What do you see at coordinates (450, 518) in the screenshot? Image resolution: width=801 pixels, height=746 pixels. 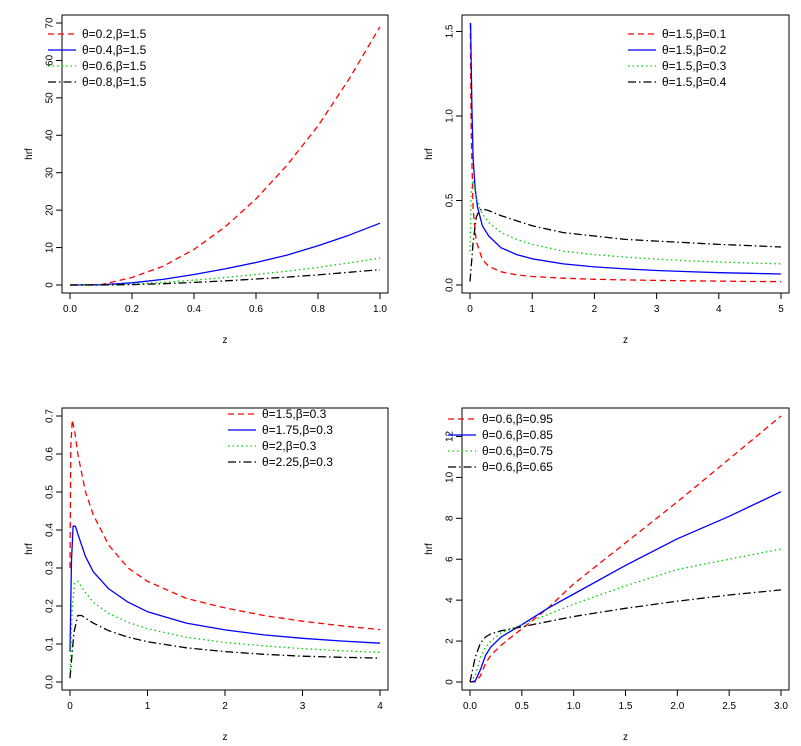 I see `y-tick-label: 8` at bounding box center [450, 518].